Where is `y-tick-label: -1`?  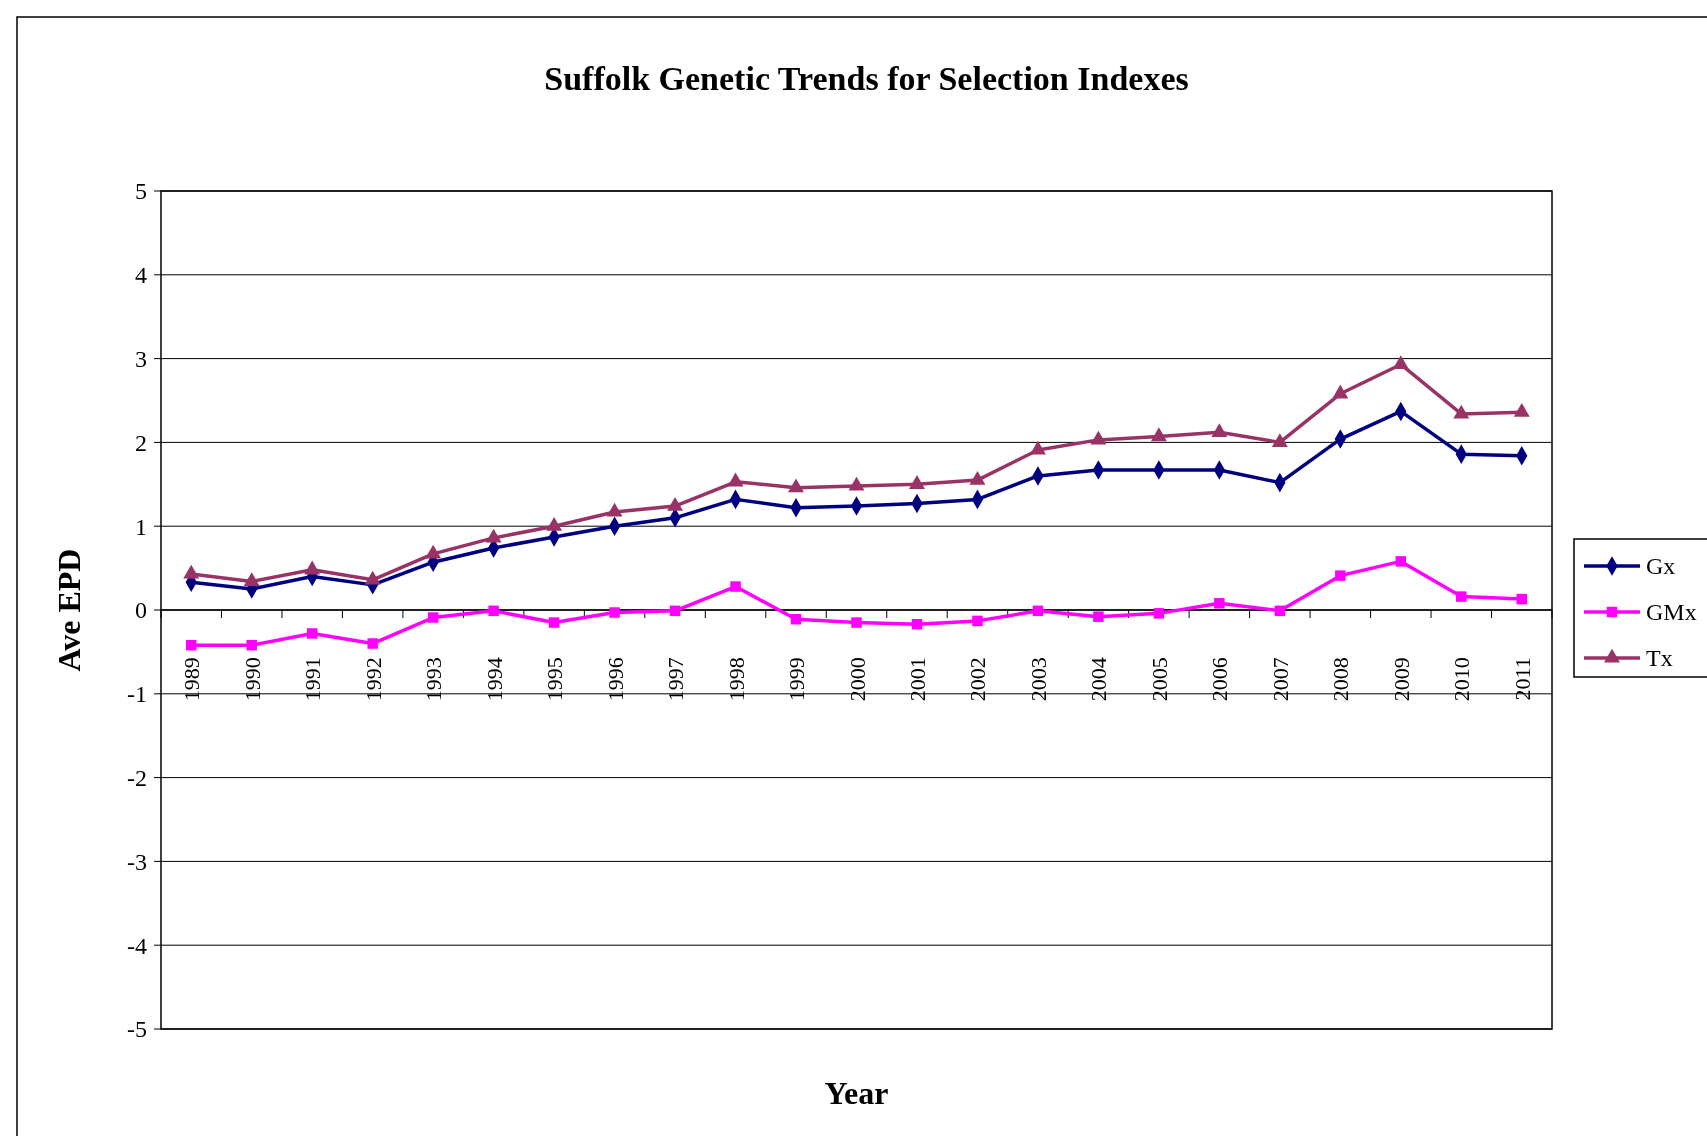
y-tick-label: -1 is located at coordinates (137, 694).